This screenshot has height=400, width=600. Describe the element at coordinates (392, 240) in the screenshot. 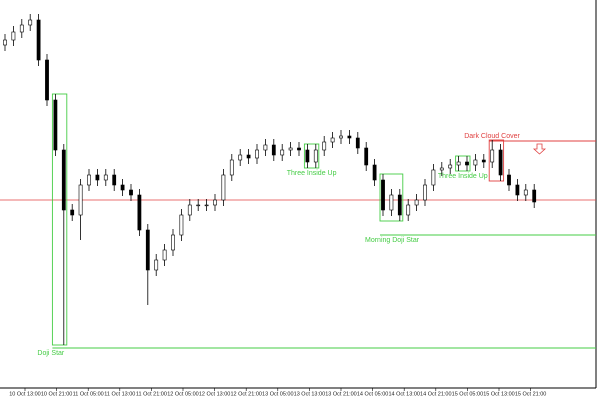

I see `pattern-label: Morning Doji Star` at that location.